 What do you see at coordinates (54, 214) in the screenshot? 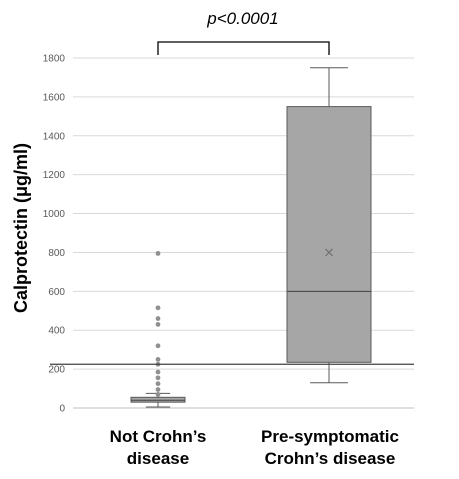
I see `y-tick-label: 1000` at bounding box center [54, 214].